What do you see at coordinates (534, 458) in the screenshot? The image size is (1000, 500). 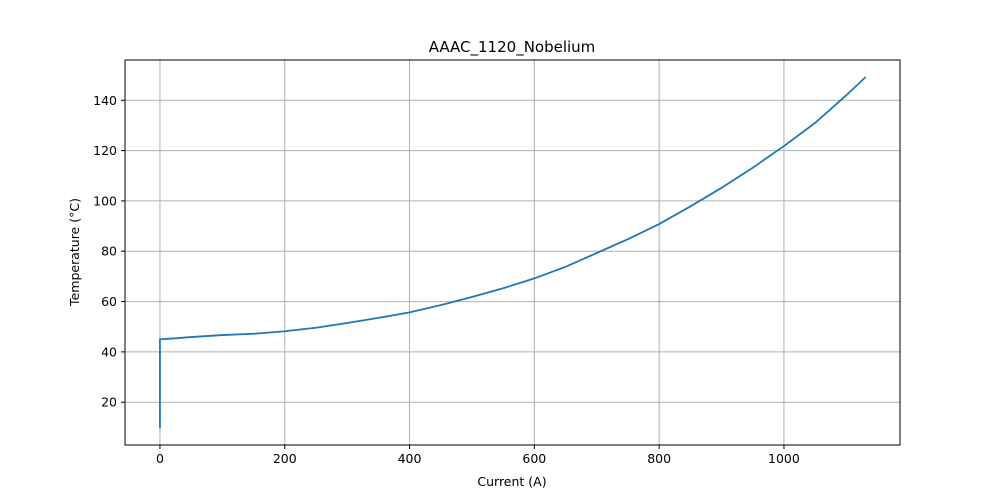 I see `x-tick-label: 600` at bounding box center [534, 458].